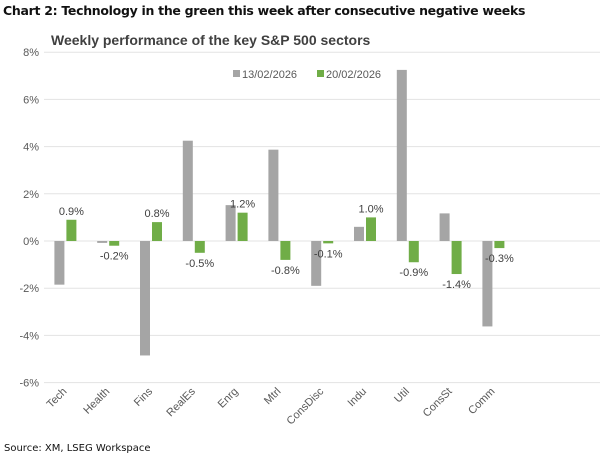  Describe the element at coordinates (273, 195) in the screenshot. I see `bar-13-02-mtrl` at that location.